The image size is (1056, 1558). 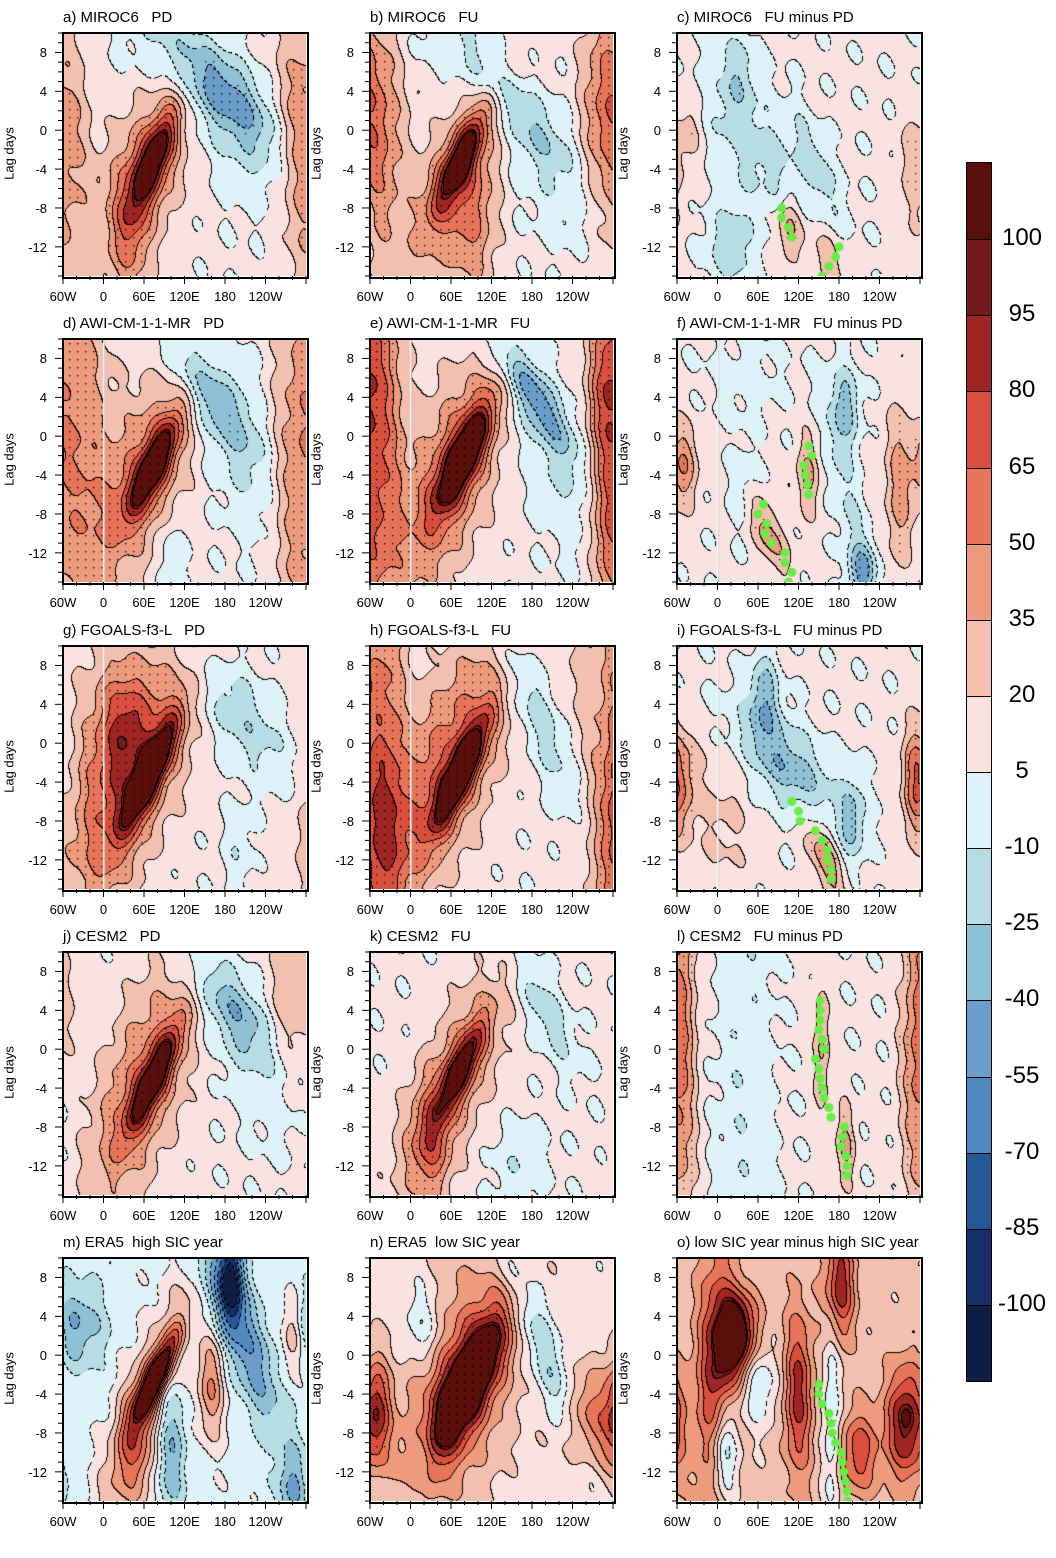 What do you see at coordinates (790, 323) in the screenshot?
I see `panel-title: f) AWI-CM-1-1-MR FU minus PD` at bounding box center [790, 323].